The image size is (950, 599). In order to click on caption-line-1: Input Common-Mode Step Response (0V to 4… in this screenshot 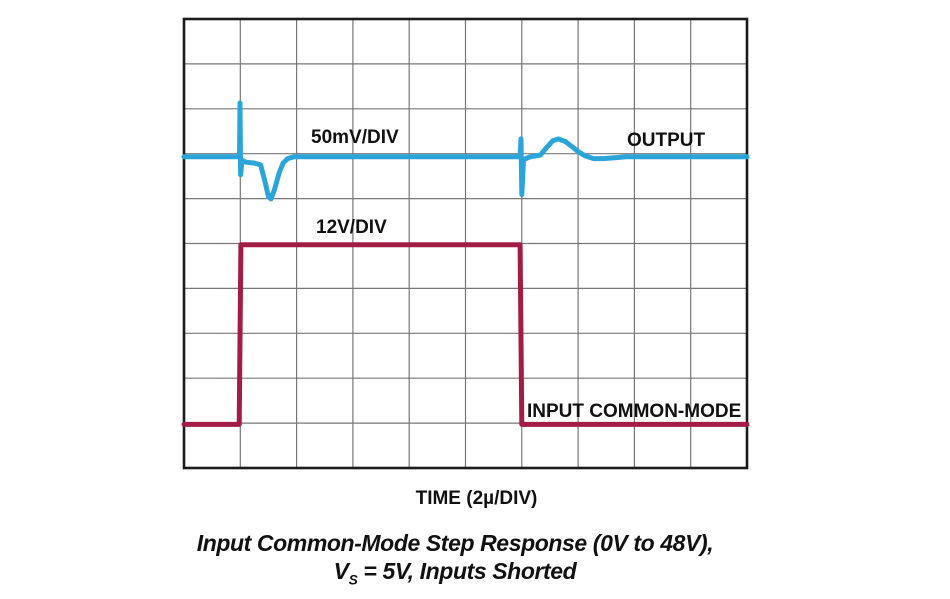, I will do `click(455, 543)`.